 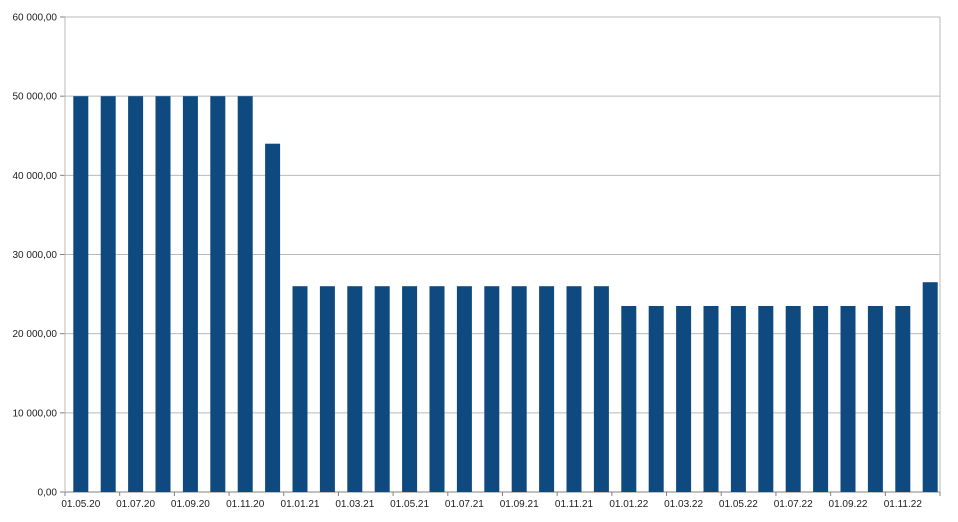 What do you see at coordinates (437, 389) in the screenshot?
I see `bar-01.06.21` at bounding box center [437, 389].